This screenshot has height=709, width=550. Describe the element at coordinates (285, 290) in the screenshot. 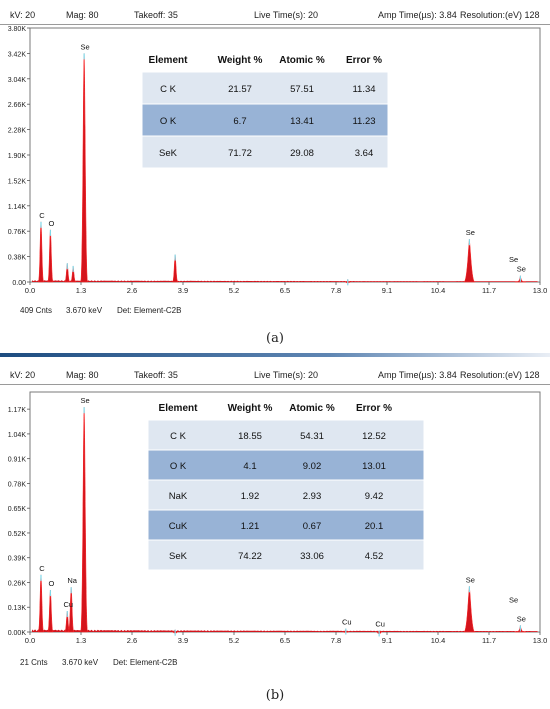

I see `x-tick-label: 6.5` at that location.